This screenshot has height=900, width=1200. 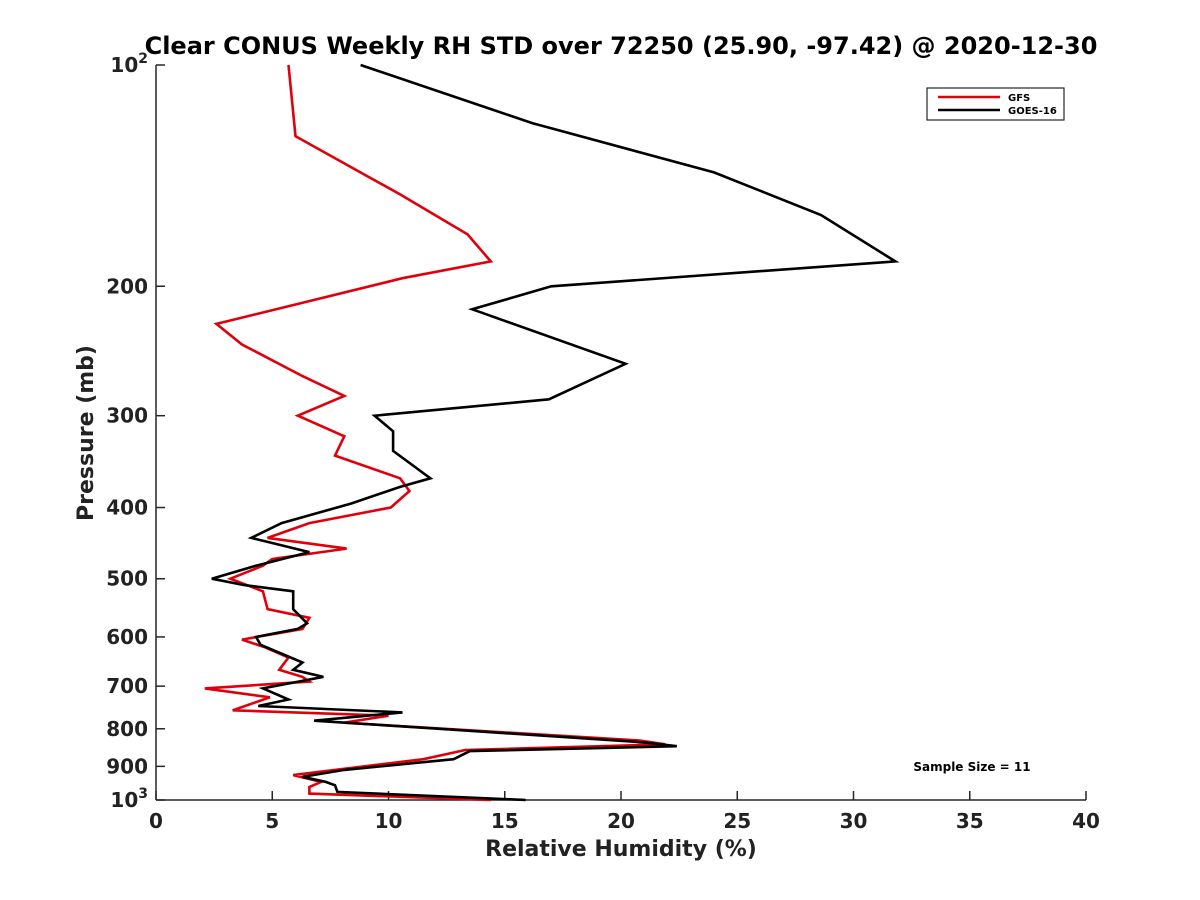 I want to click on x-tick-label: 20, so click(x=621, y=821).